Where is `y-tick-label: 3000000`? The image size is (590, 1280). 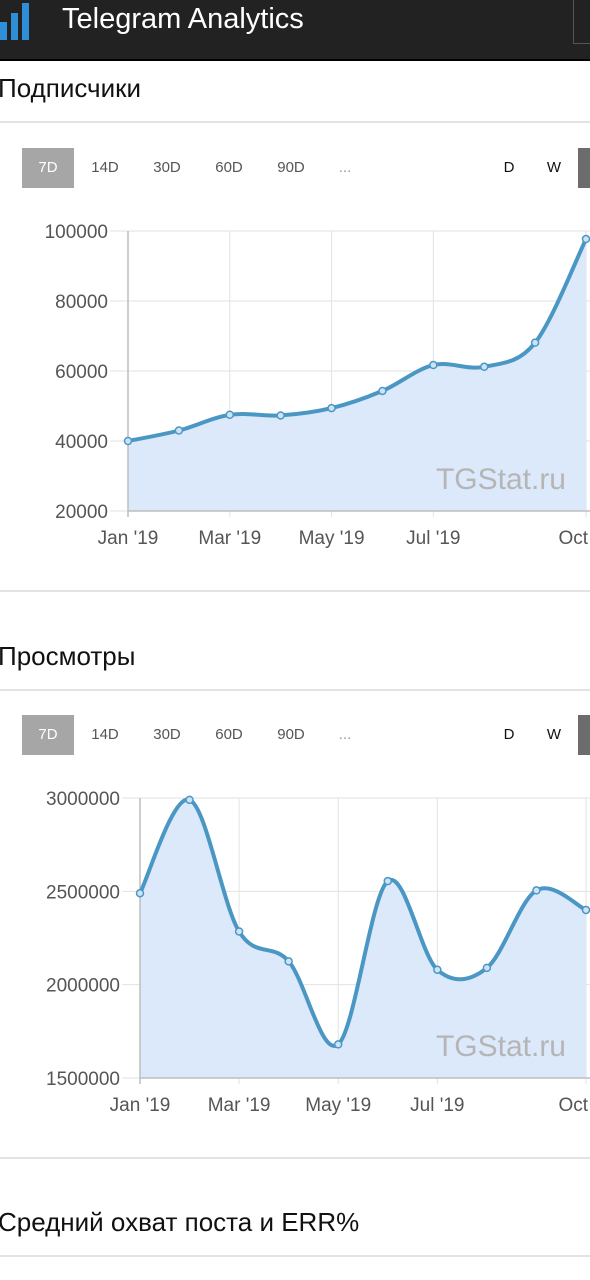
y-tick-label: 3000000 is located at coordinates (83, 799).